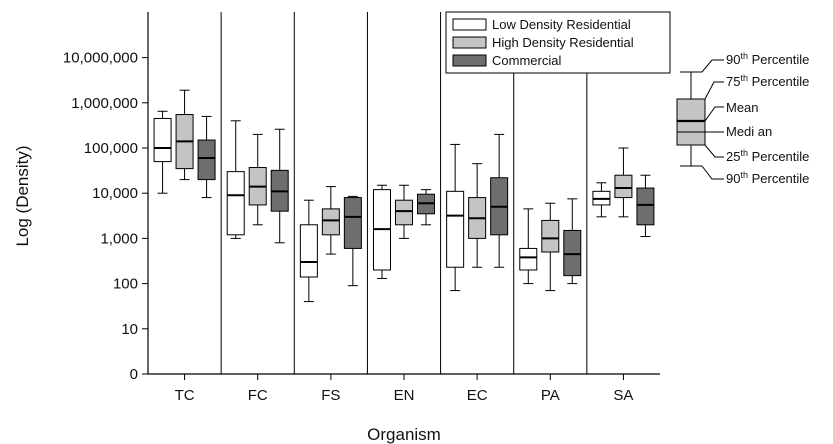 Image resolution: width=833 pixels, height=444 pixels. I want to click on key-label-p90-bottom: 90th Percentile, so click(767, 178).